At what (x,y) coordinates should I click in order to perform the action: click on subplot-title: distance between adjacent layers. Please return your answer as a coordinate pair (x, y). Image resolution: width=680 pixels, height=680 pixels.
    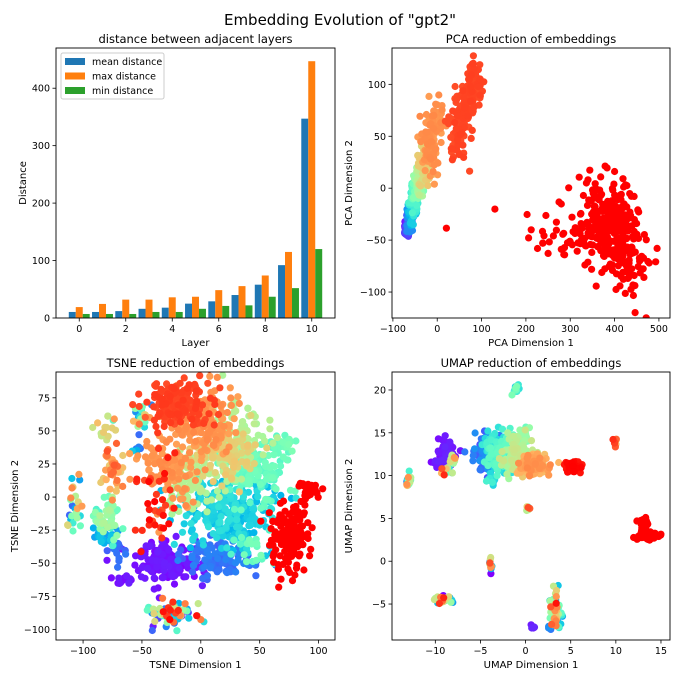
    Looking at the image, I should click on (195, 39).